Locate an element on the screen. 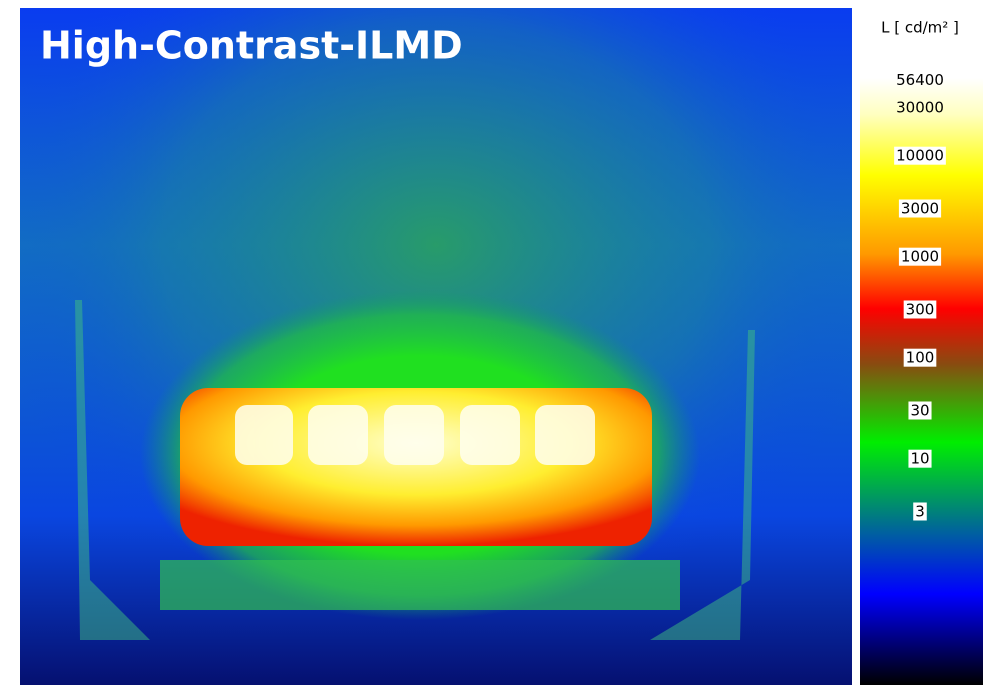 This screenshot has height=685, width=983. colorbar-tick-label: 300 is located at coordinates (920, 310).